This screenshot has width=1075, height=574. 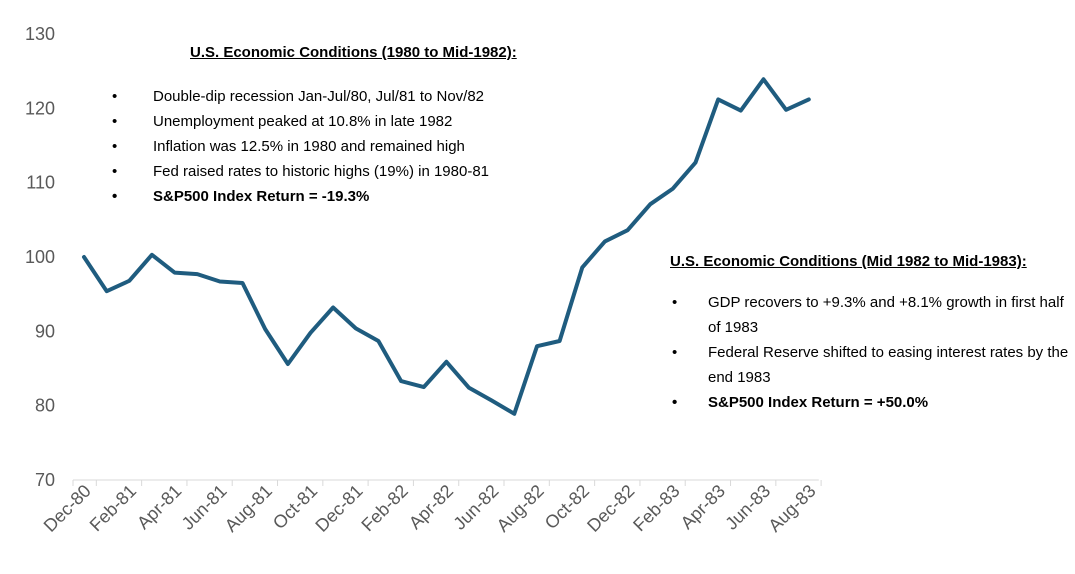 I want to click on x-tick-label: Feb-83, so click(x=656, y=508).